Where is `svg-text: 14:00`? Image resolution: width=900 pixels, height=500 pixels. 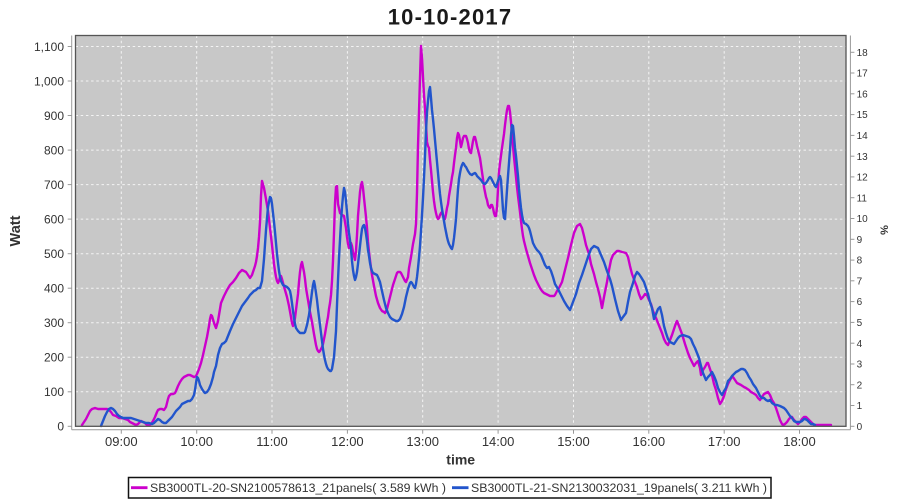
svg-text: 14:00 is located at coordinates (498, 441).